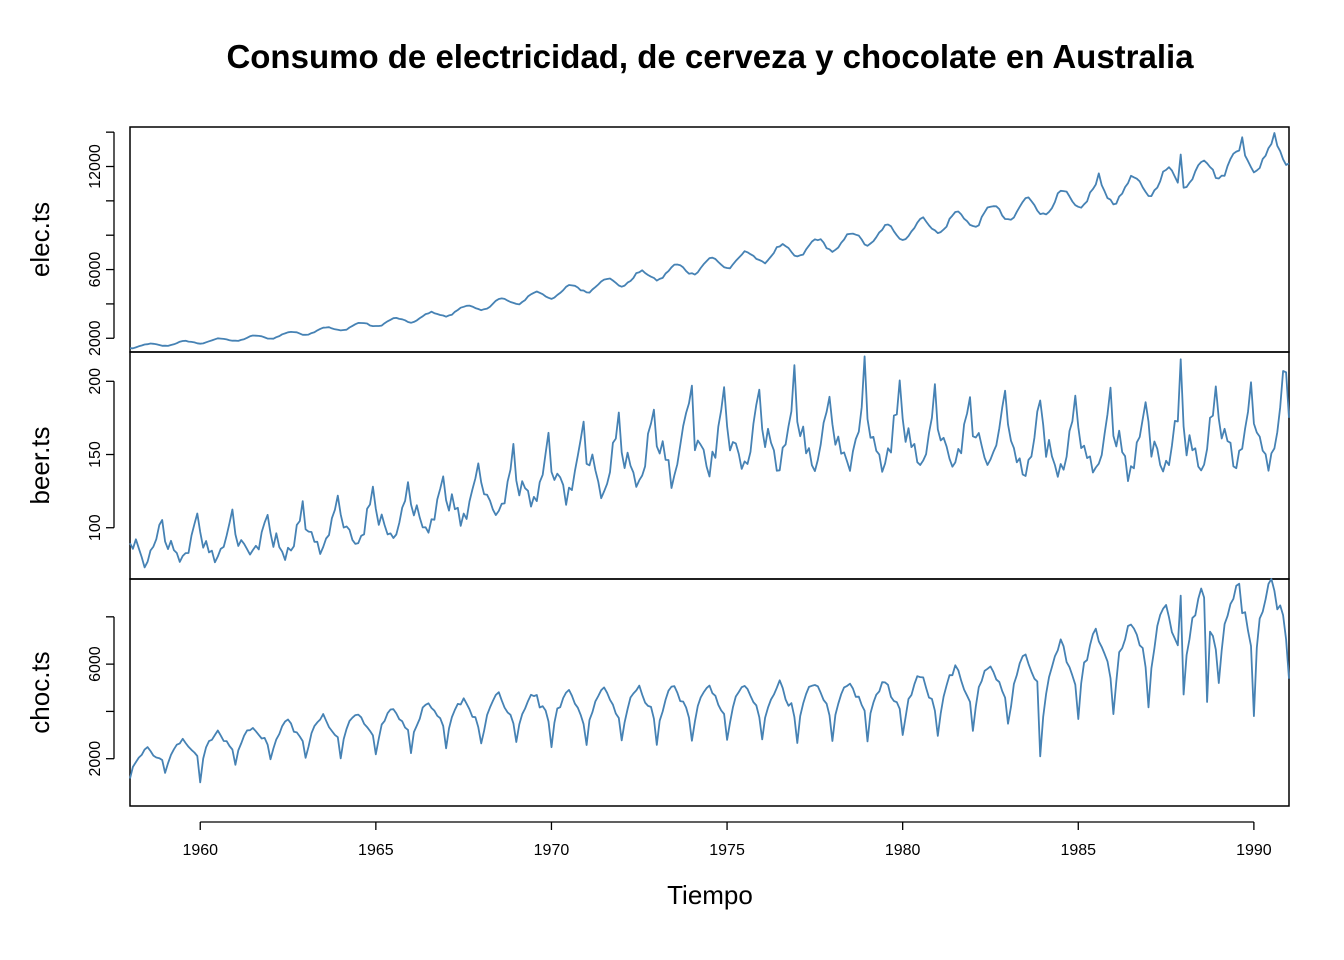 This screenshot has height=960, width=1344. I want to click on x-axis-label: Tiempo, so click(710, 895).